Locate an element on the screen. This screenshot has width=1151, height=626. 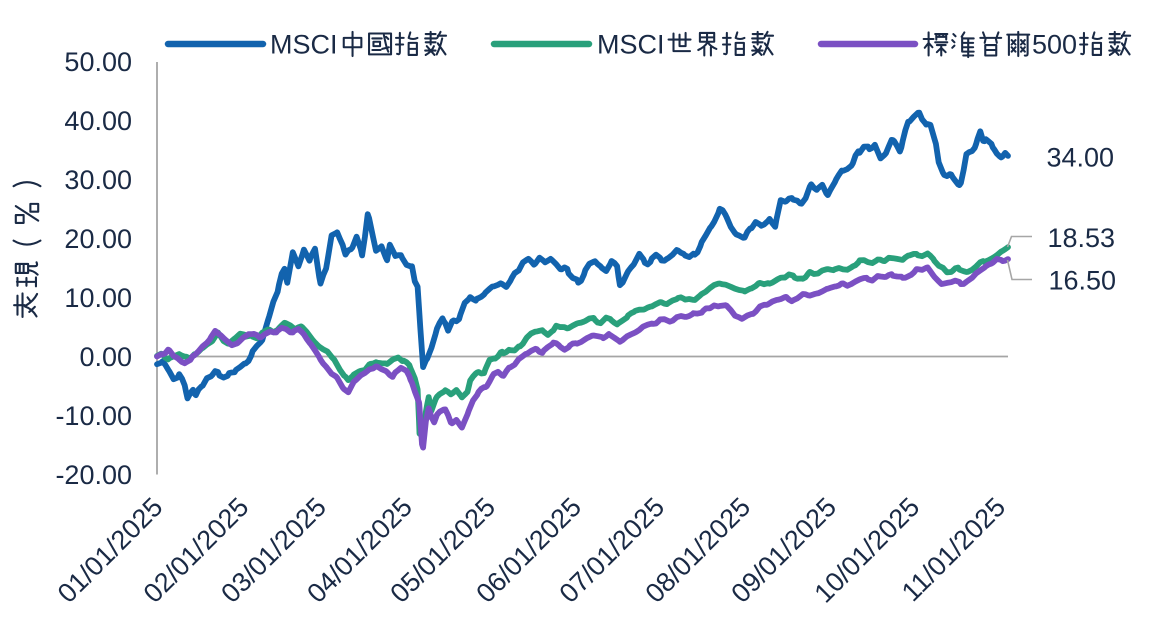
svg-text: 30.00 is located at coordinates (98, 180).